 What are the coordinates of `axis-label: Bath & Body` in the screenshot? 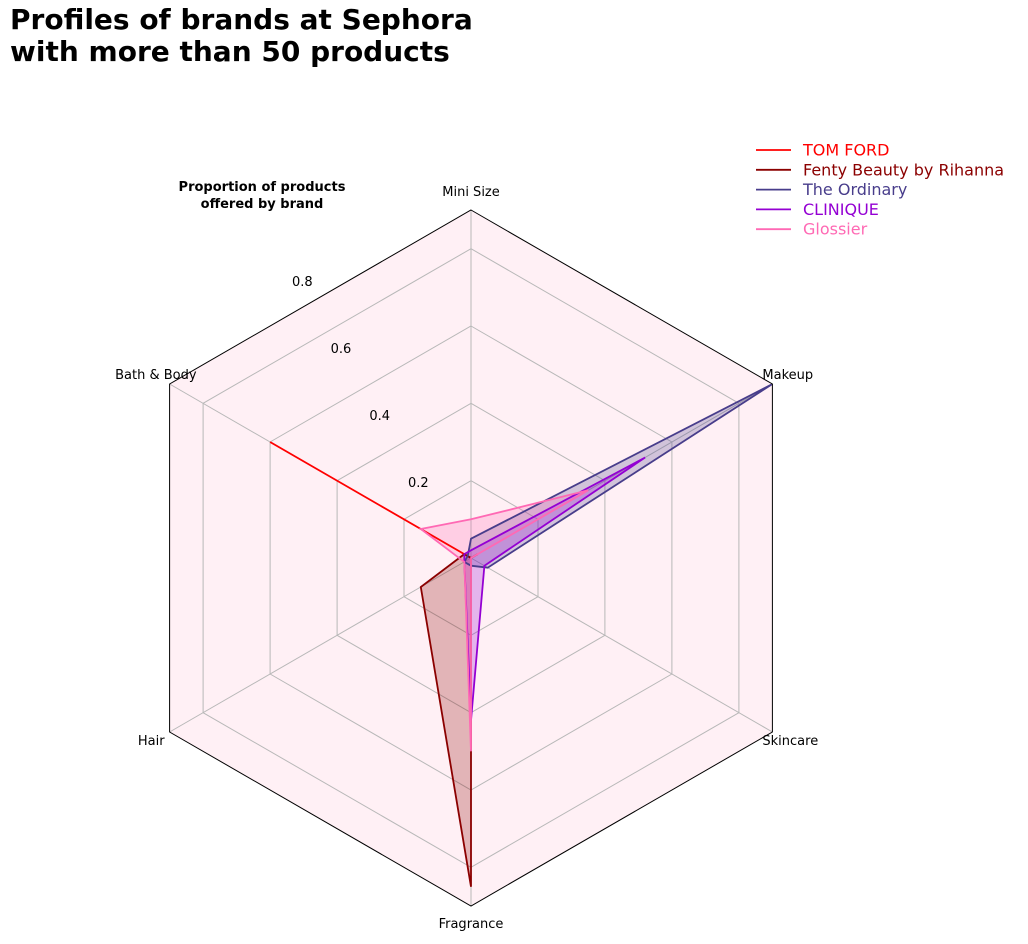 It's located at (156, 375).